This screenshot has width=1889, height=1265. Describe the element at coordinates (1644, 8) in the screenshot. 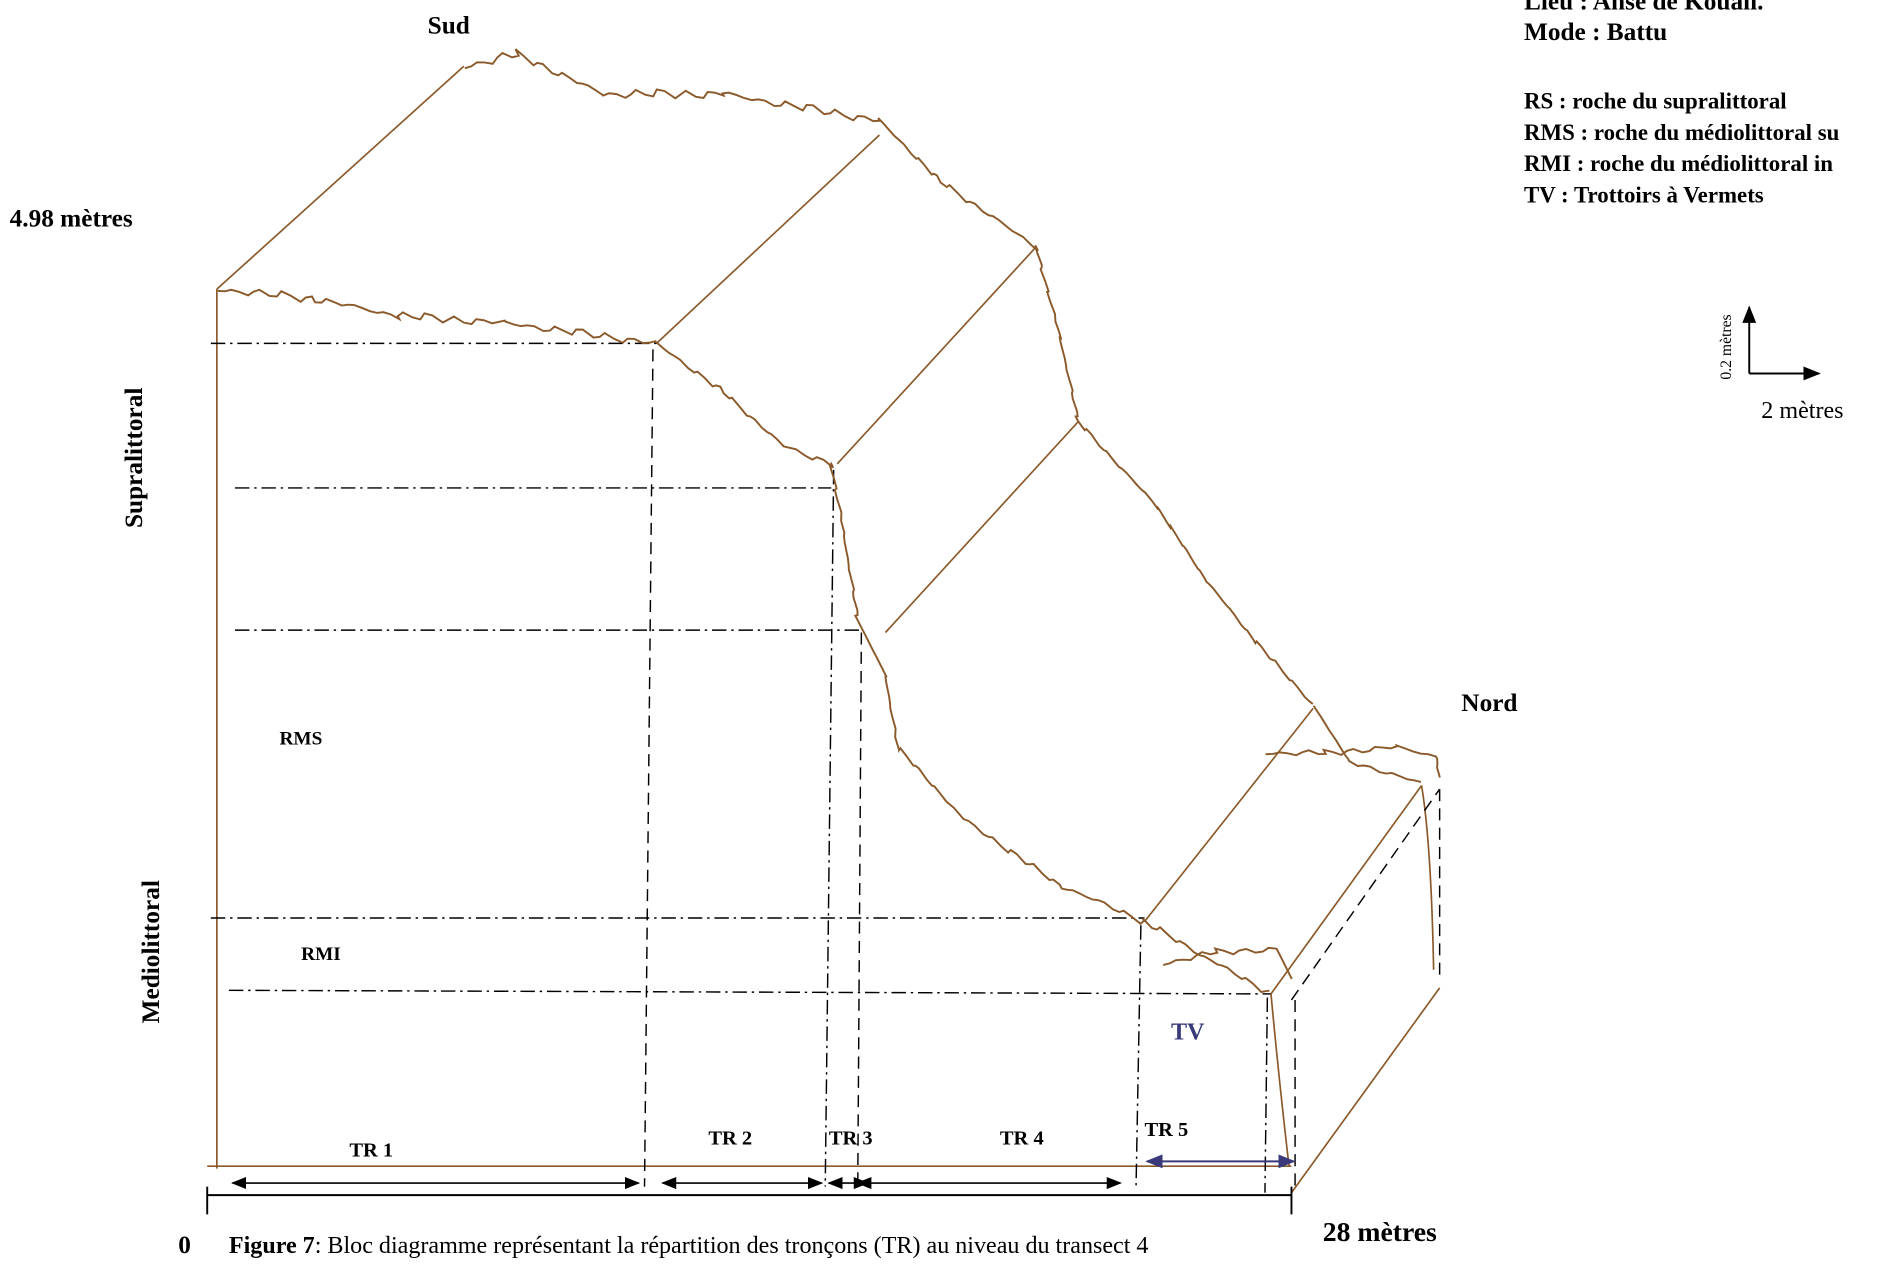

I see `site: Lieu : Anse de Kouali.` at that location.